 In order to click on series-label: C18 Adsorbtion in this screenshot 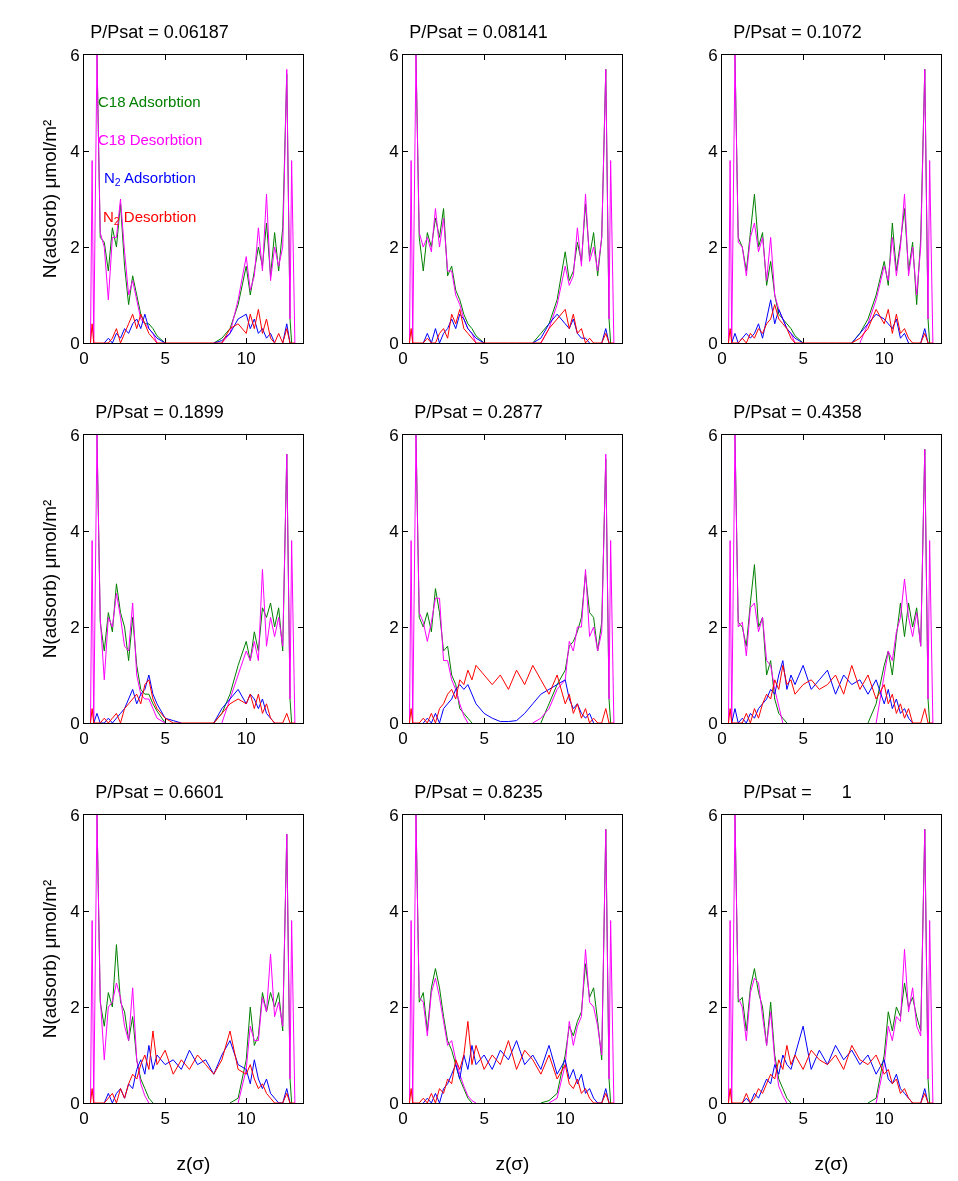, I will do `click(149, 101)`.